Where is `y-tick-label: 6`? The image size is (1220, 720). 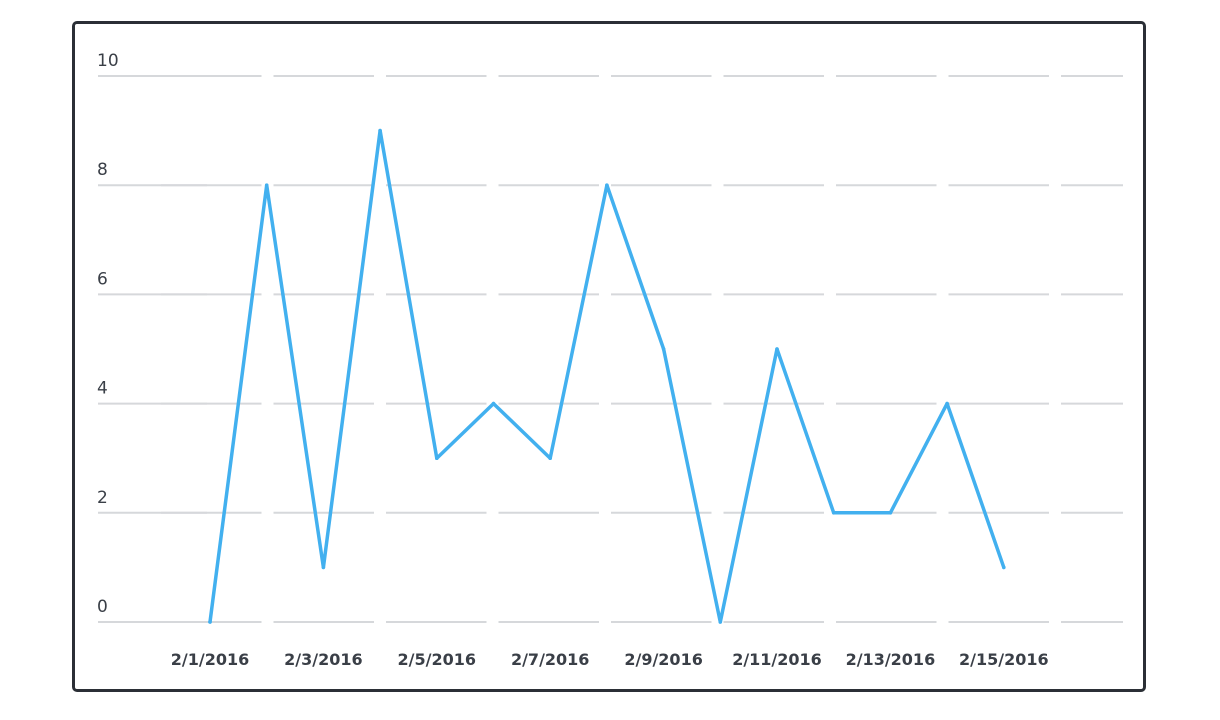
y-tick-label: 6 is located at coordinates (102, 279).